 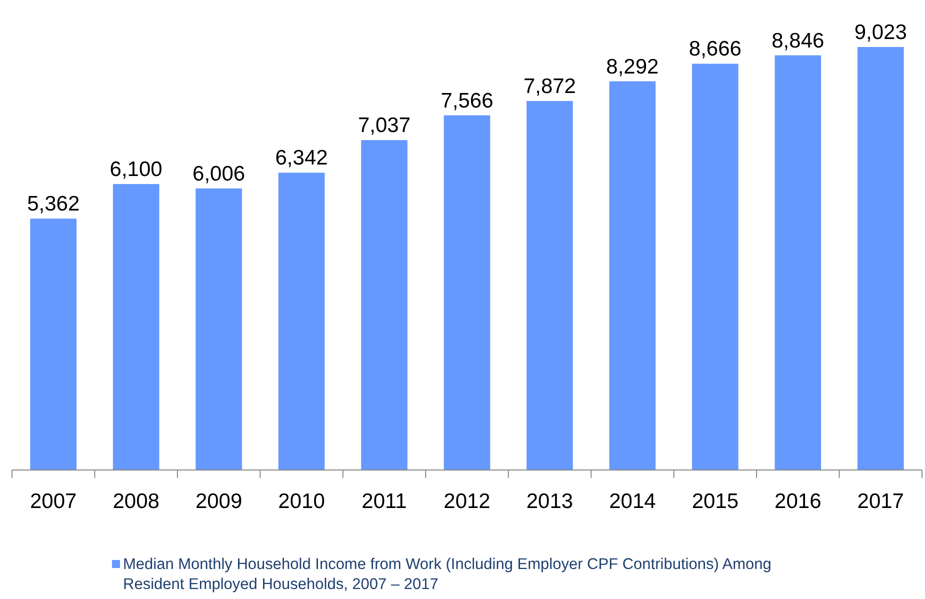 I want to click on data-label: 6,006, so click(x=219, y=174).